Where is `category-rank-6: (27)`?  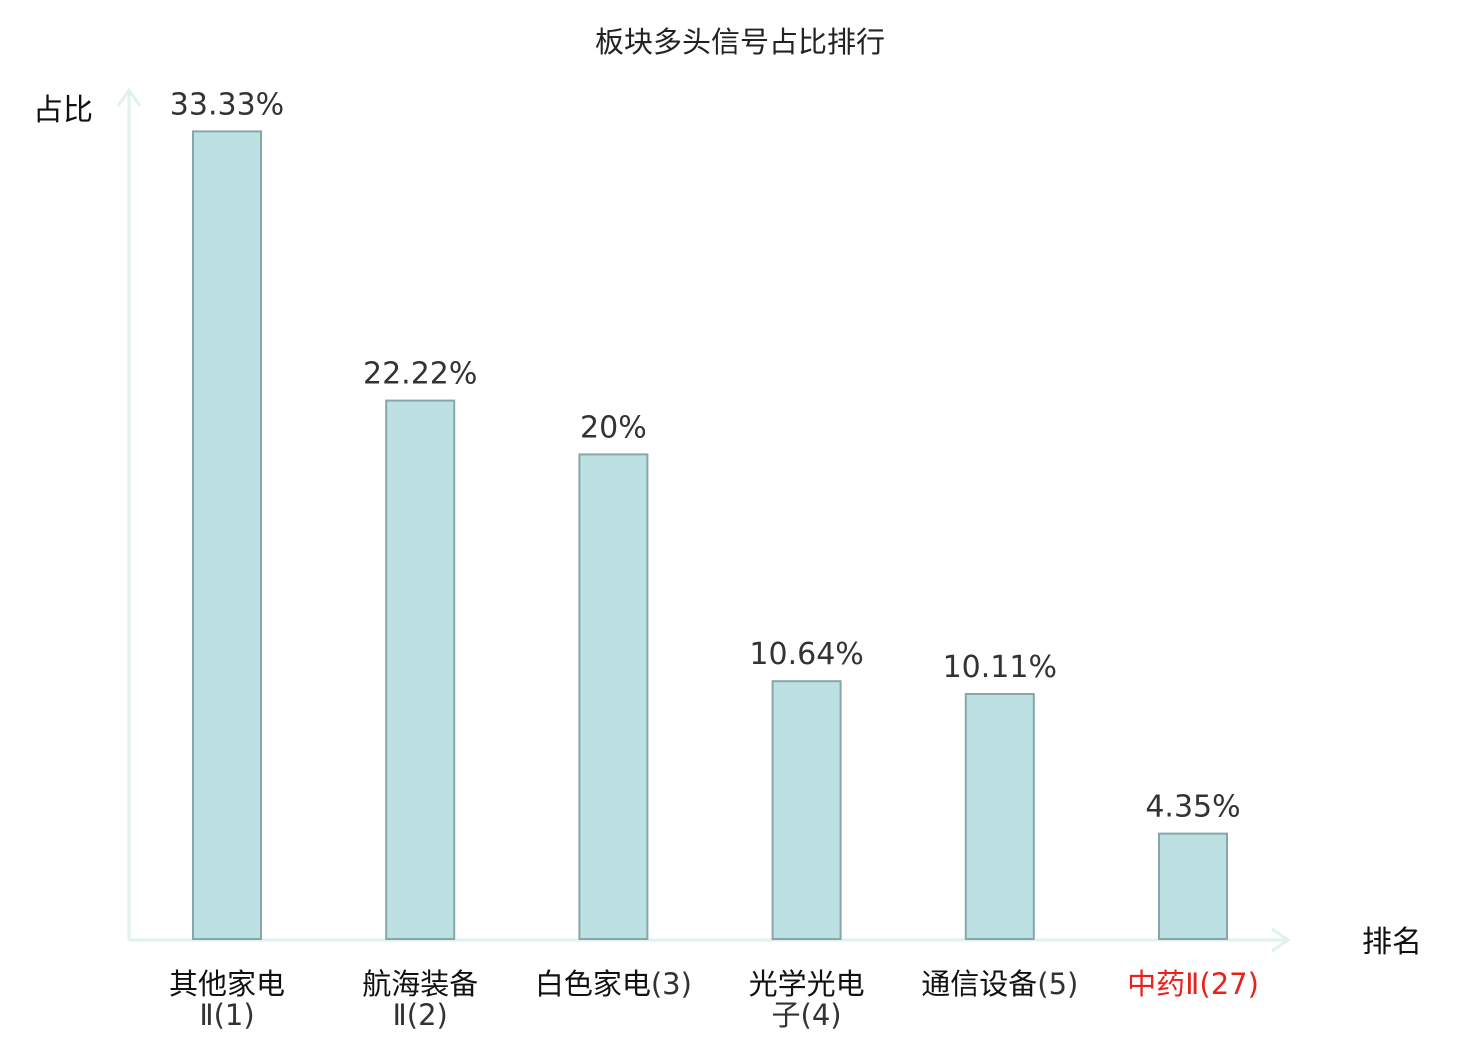 category-rank-6: (27) is located at coordinates (1229, 984).